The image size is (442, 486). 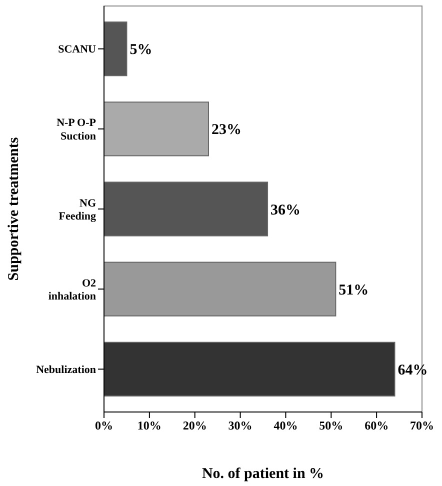 What do you see at coordinates (286, 425) in the screenshot?
I see `x-tick-label: 40%` at bounding box center [286, 425].